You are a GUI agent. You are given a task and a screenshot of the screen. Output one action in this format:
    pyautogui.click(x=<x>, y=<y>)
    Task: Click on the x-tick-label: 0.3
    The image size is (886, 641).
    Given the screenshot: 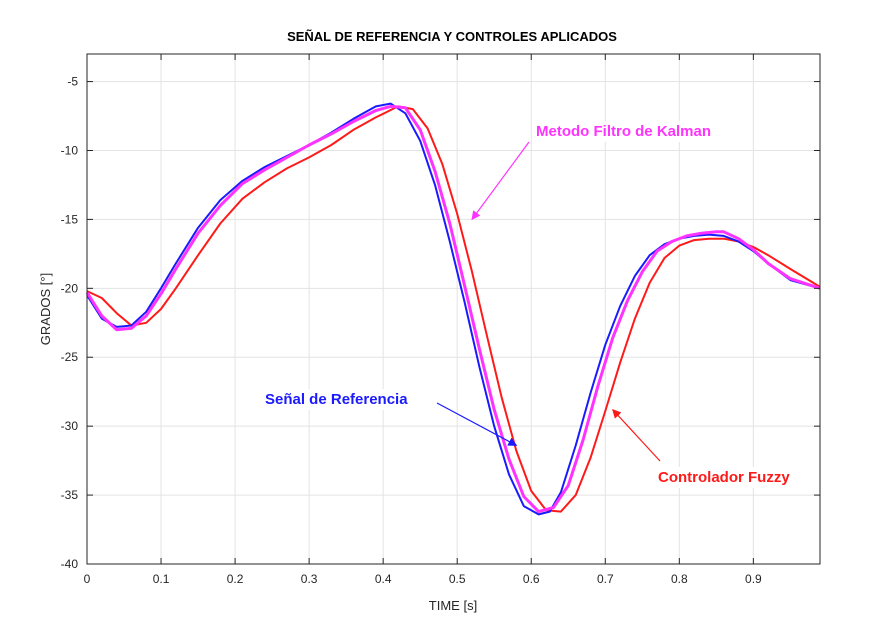 What is the action you would take?
    pyautogui.click(x=309, y=579)
    